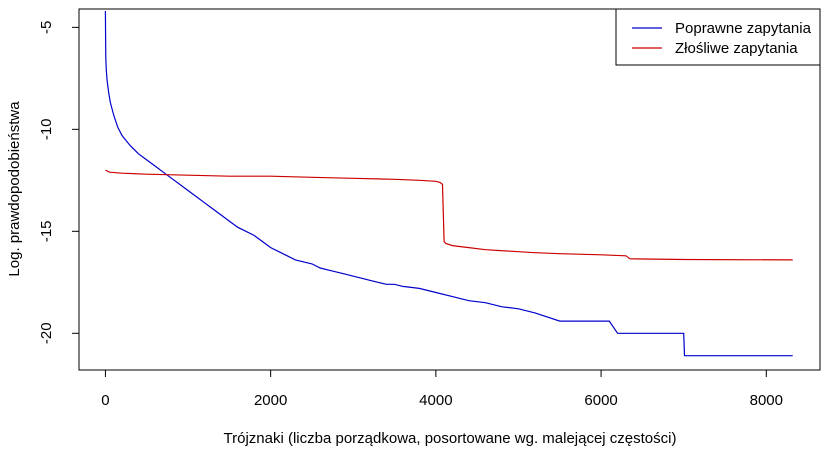 This screenshot has width=836, height=464. What do you see at coordinates (46, 129) in the screenshot?
I see `y-tick-label-1: -10` at bounding box center [46, 129].